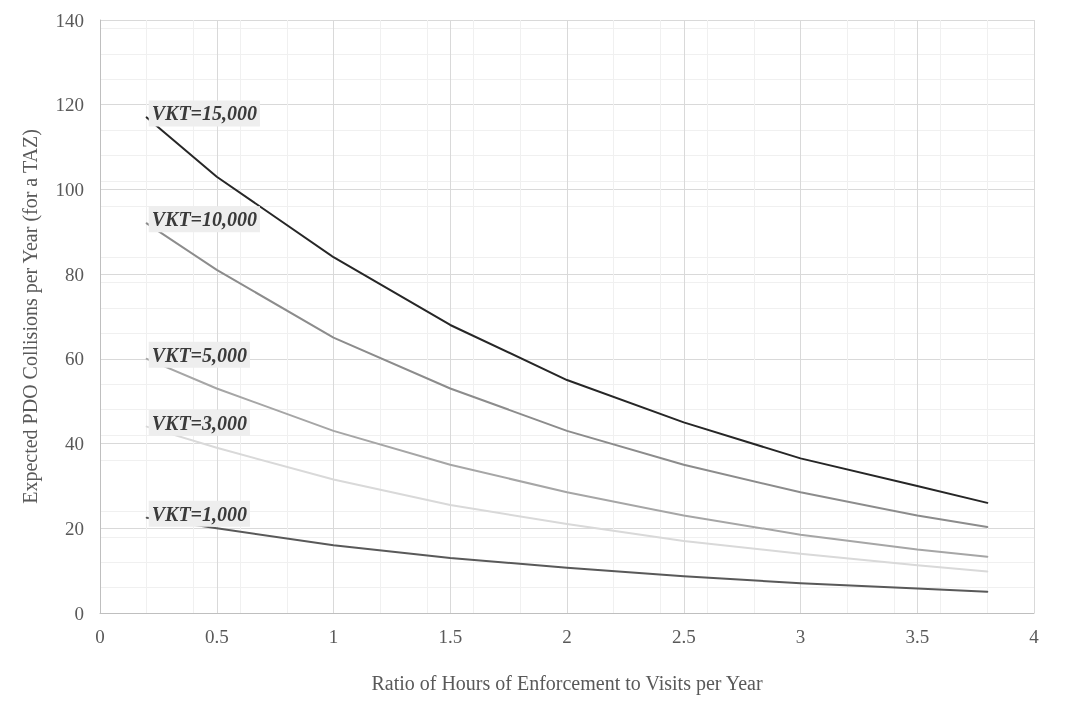 Image resolution: width=1072 pixels, height=717 pixels. What do you see at coordinates (800, 636) in the screenshot?
I see `x-tick-label: 3` at bounding box center [800, 636].